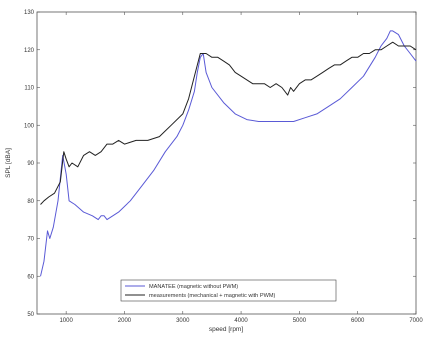  I want to click on x-tick-label: 2000, so click(125, 321).